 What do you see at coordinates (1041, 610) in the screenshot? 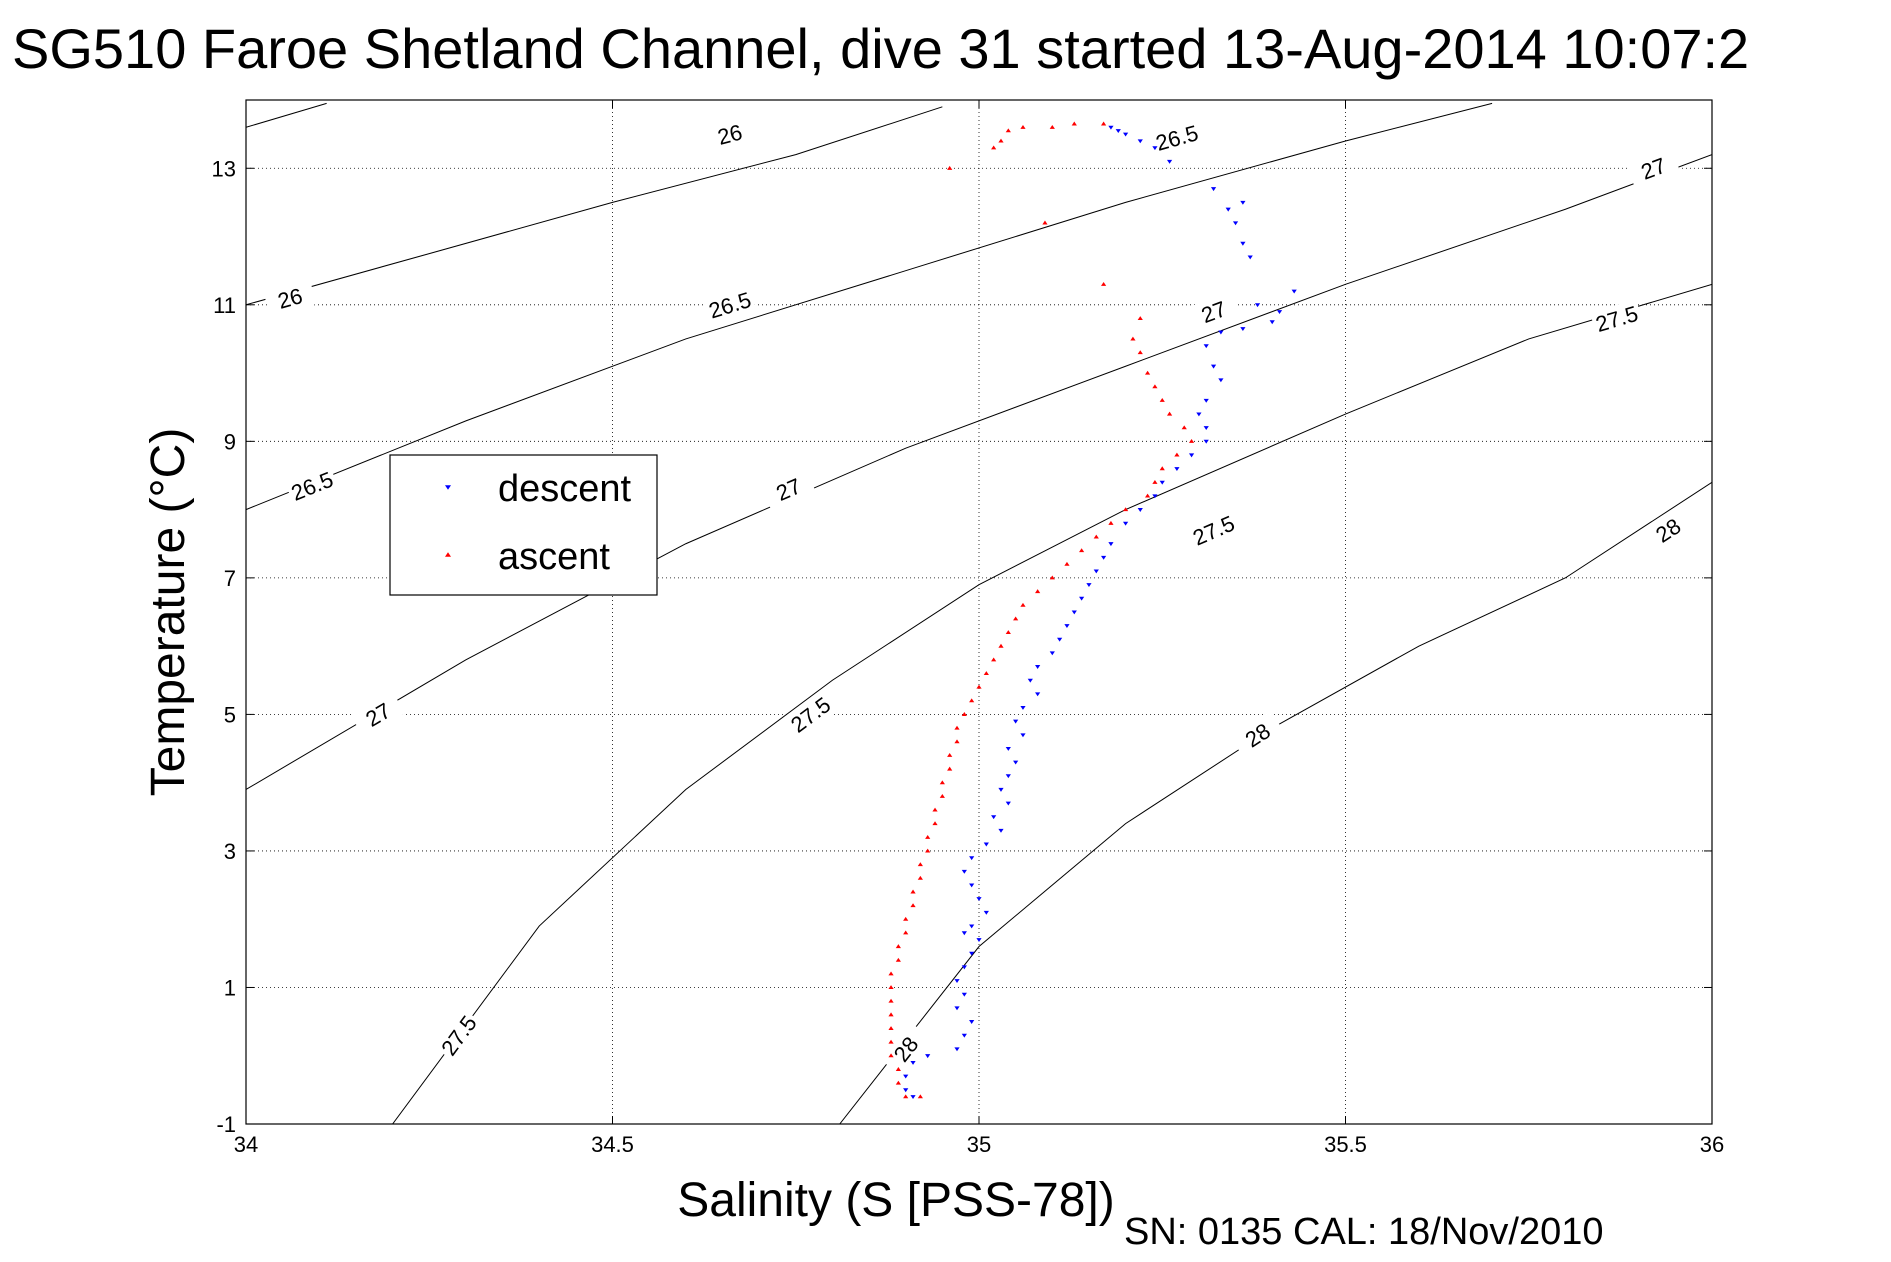
I see `series-ascent` at bounding box center [1041, 610].